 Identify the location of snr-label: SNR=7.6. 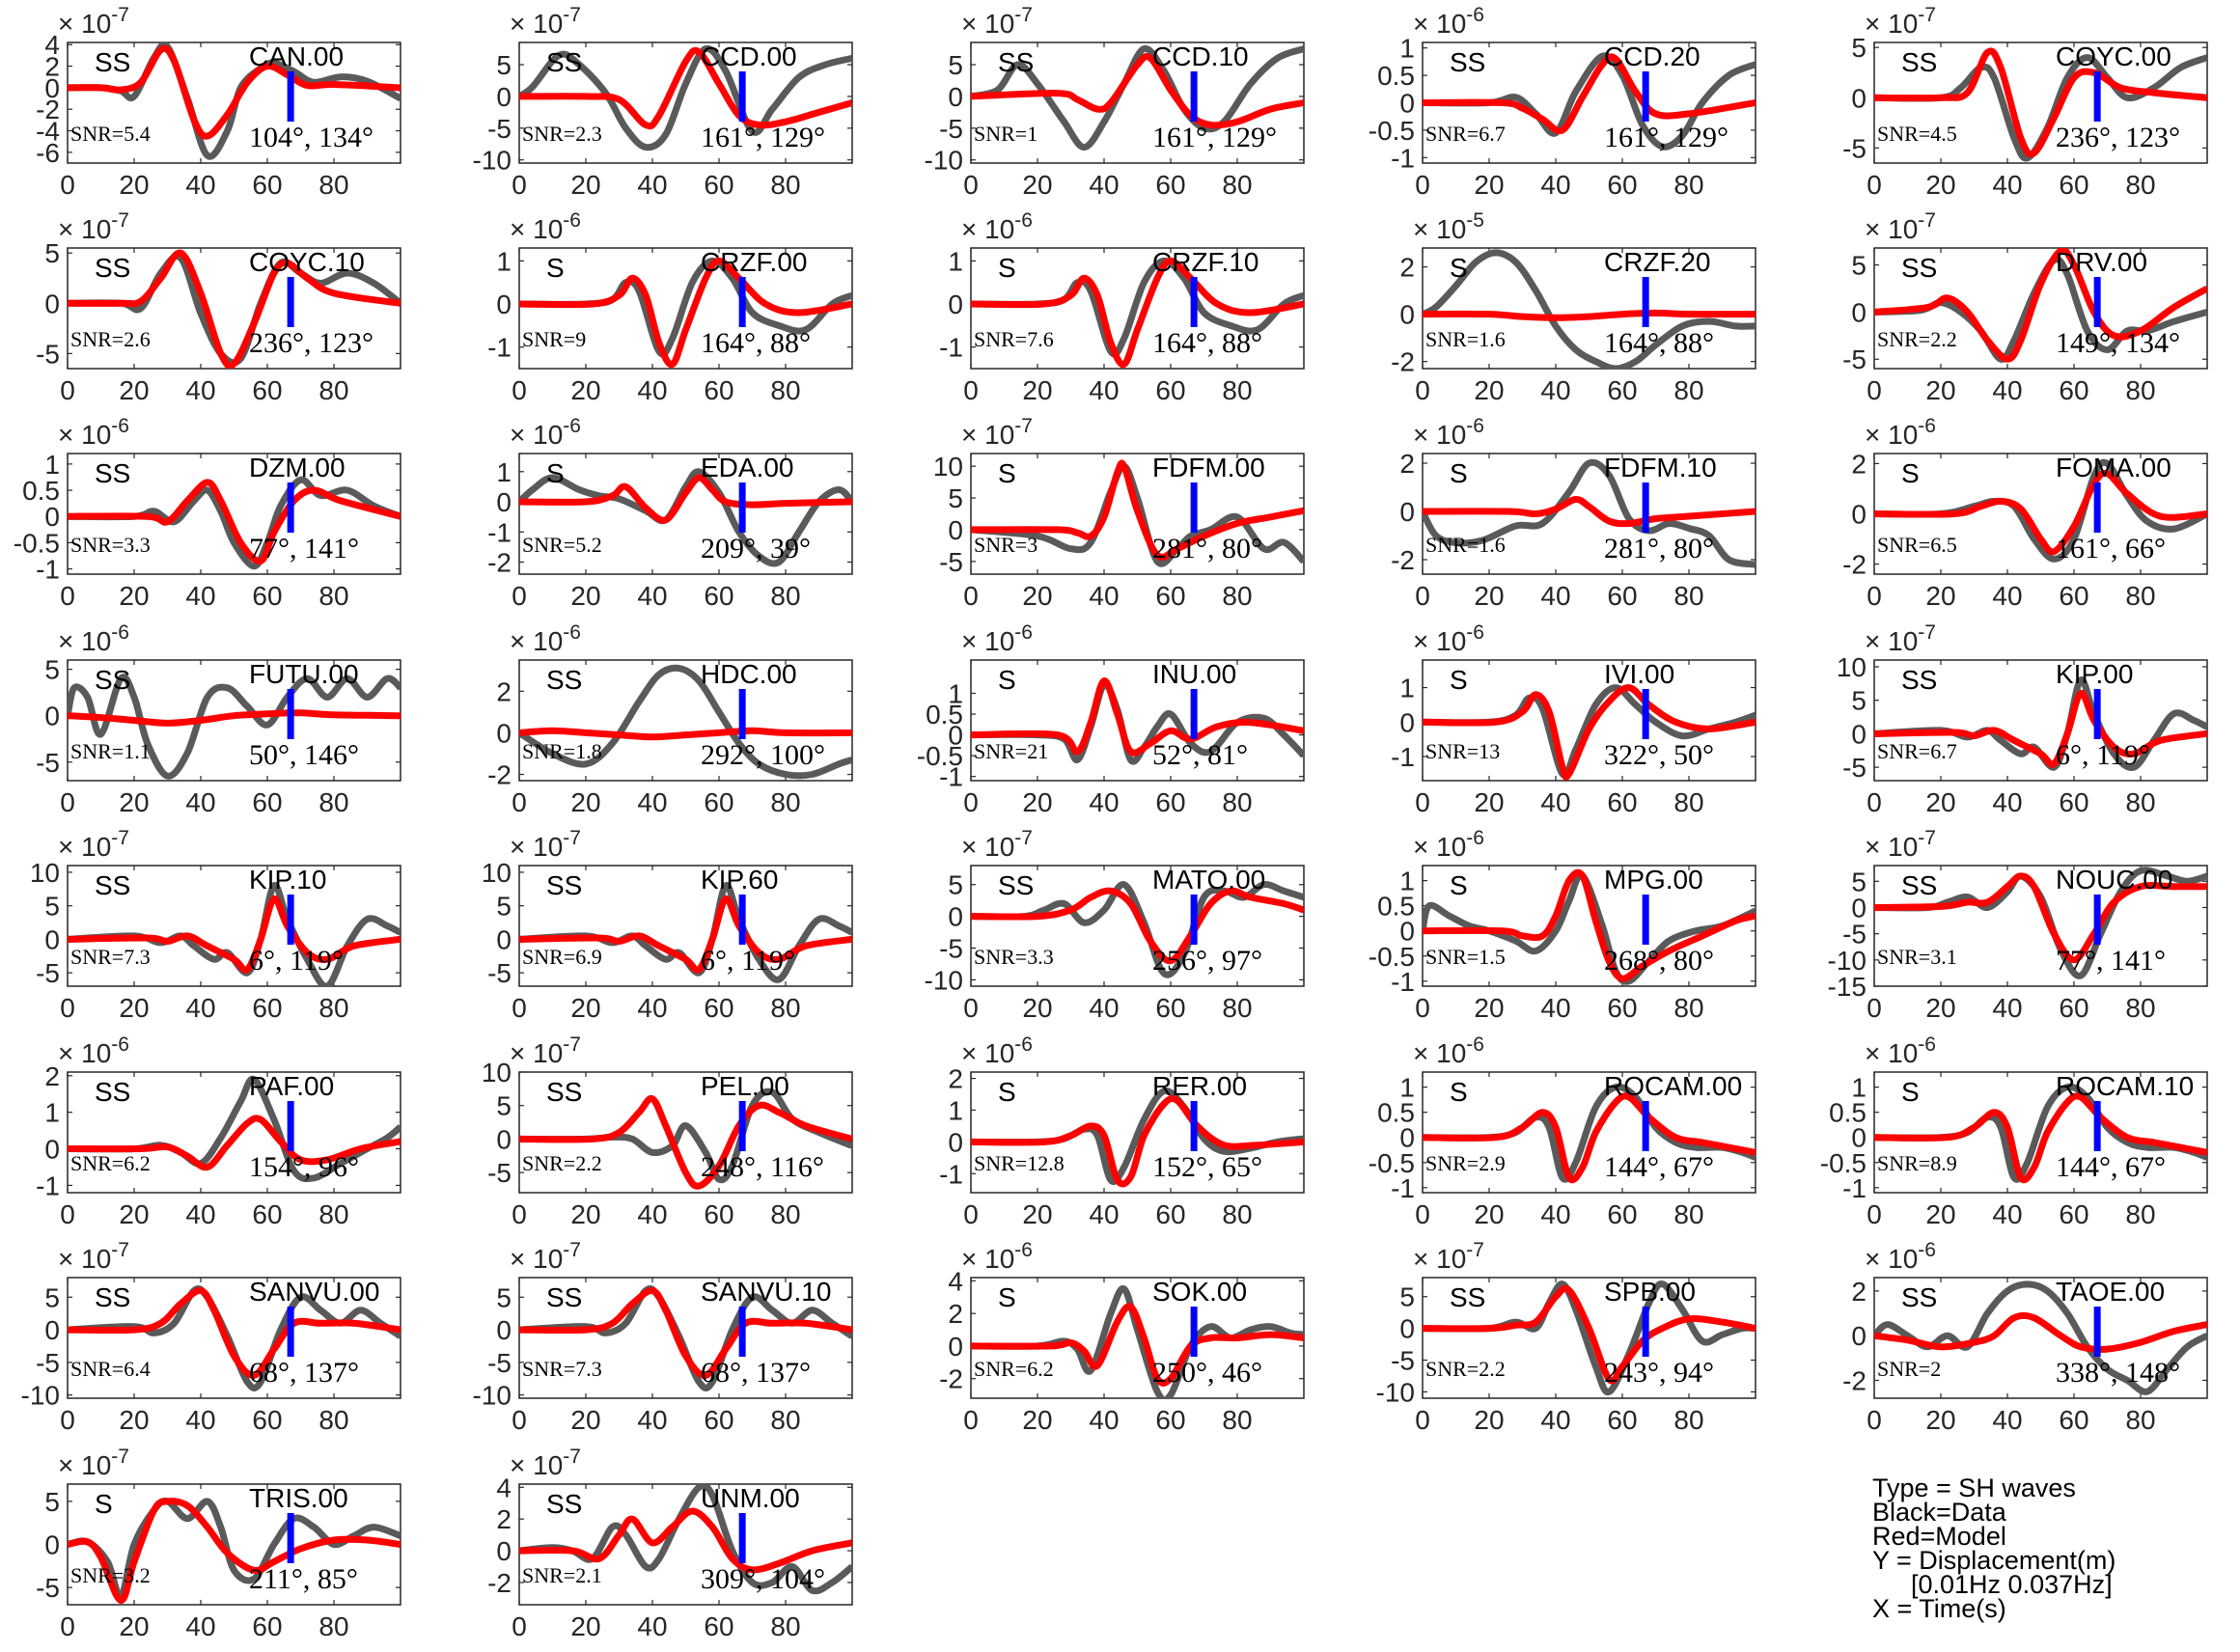
(1014, 339).